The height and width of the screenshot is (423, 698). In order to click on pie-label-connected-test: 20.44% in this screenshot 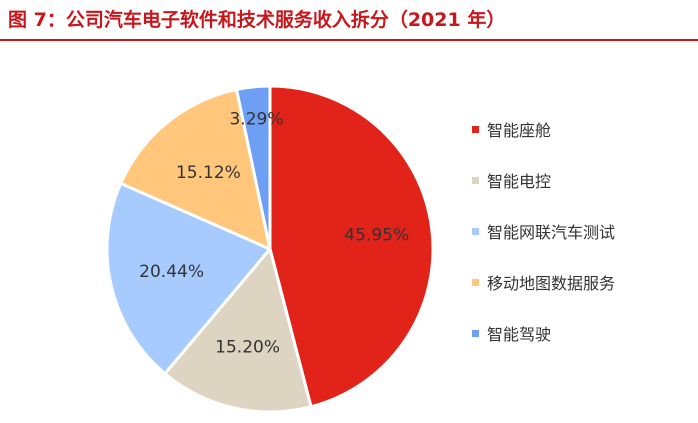, I will do `click(171, 272)`.